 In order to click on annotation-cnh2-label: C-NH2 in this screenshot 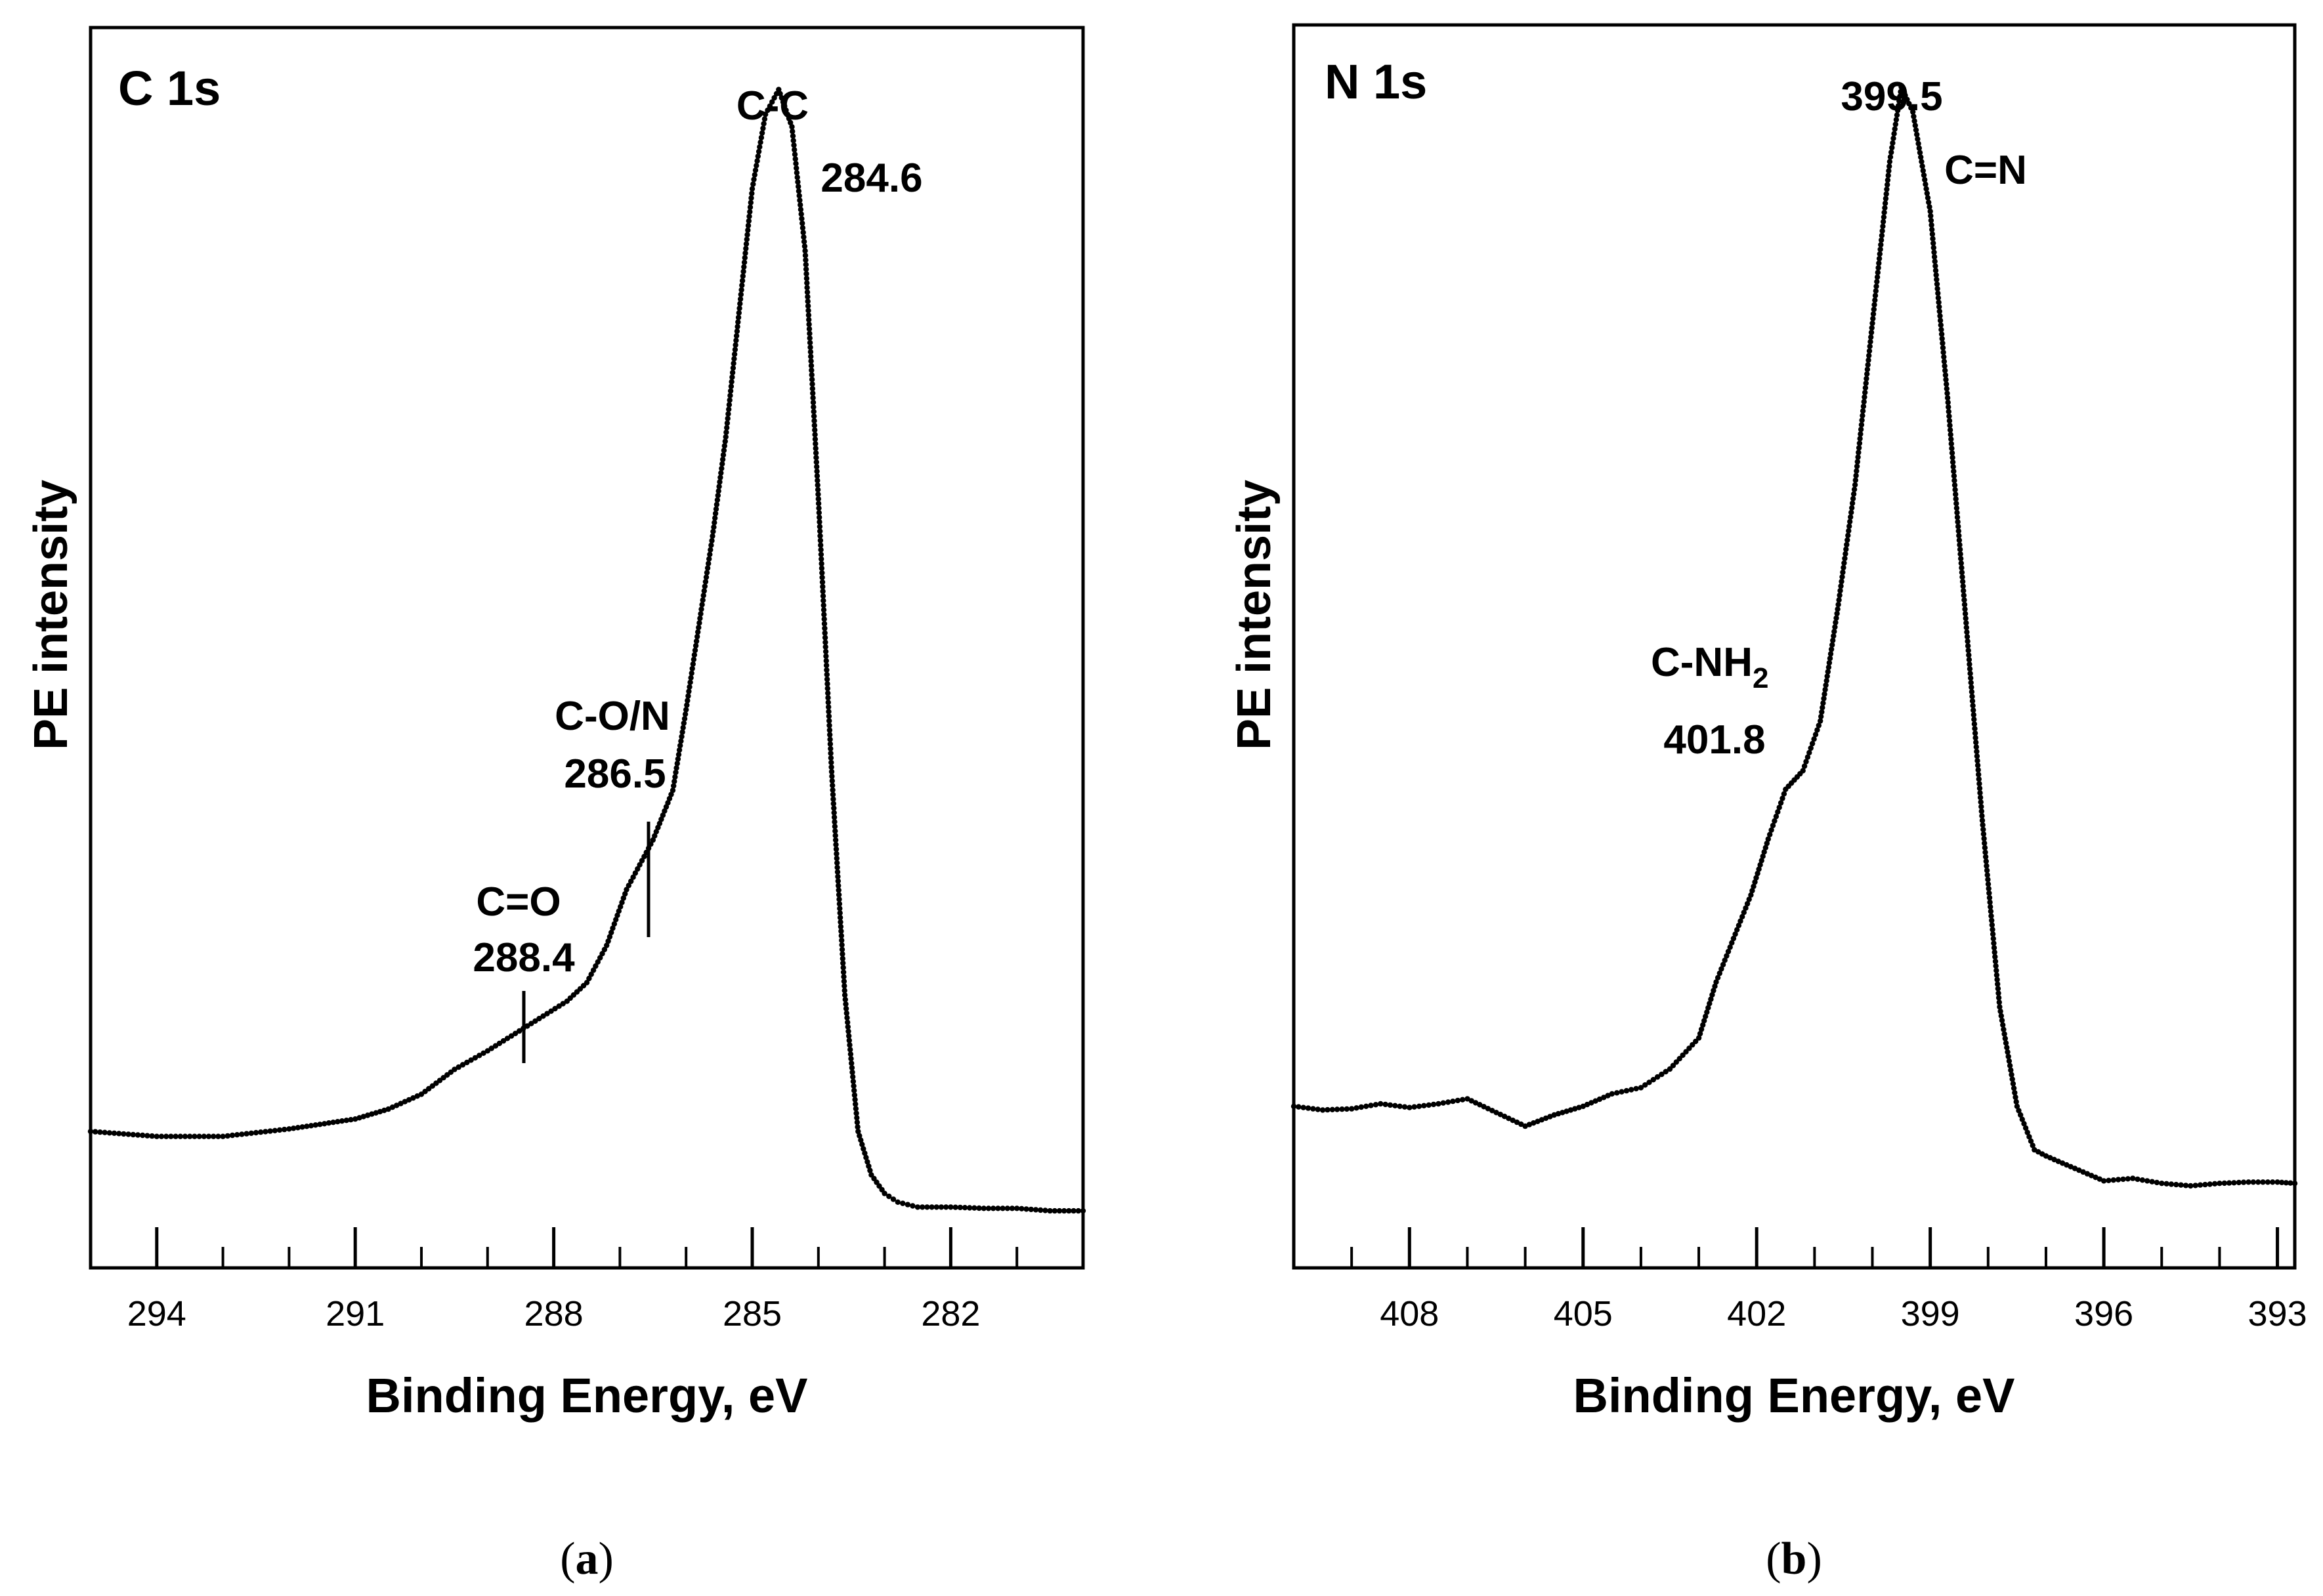, I will do `click(1709, 667)`.